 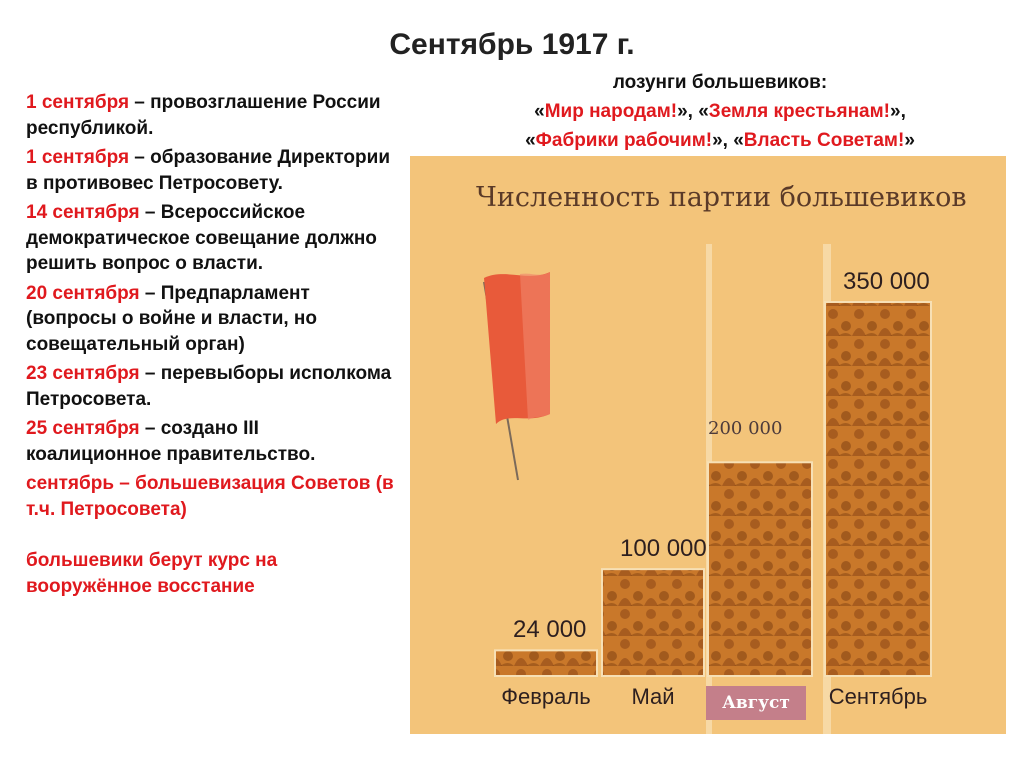 I want to click on slogans-line-1: «Мир народам!», «Земля крестьянам!»,, so click(x=720, y=111).